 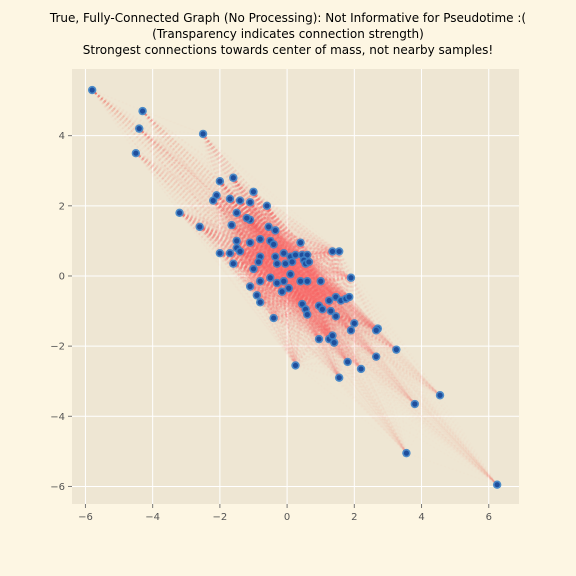 I want to click on y-tick-label: 0, so click(x=62, y=276).